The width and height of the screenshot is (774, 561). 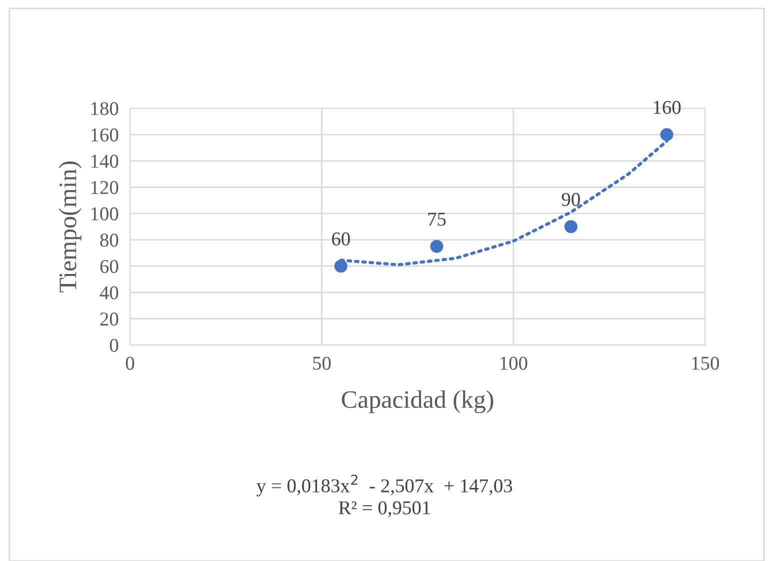 I want to click on y-tick-label: 0, so click(x=114, y=345).